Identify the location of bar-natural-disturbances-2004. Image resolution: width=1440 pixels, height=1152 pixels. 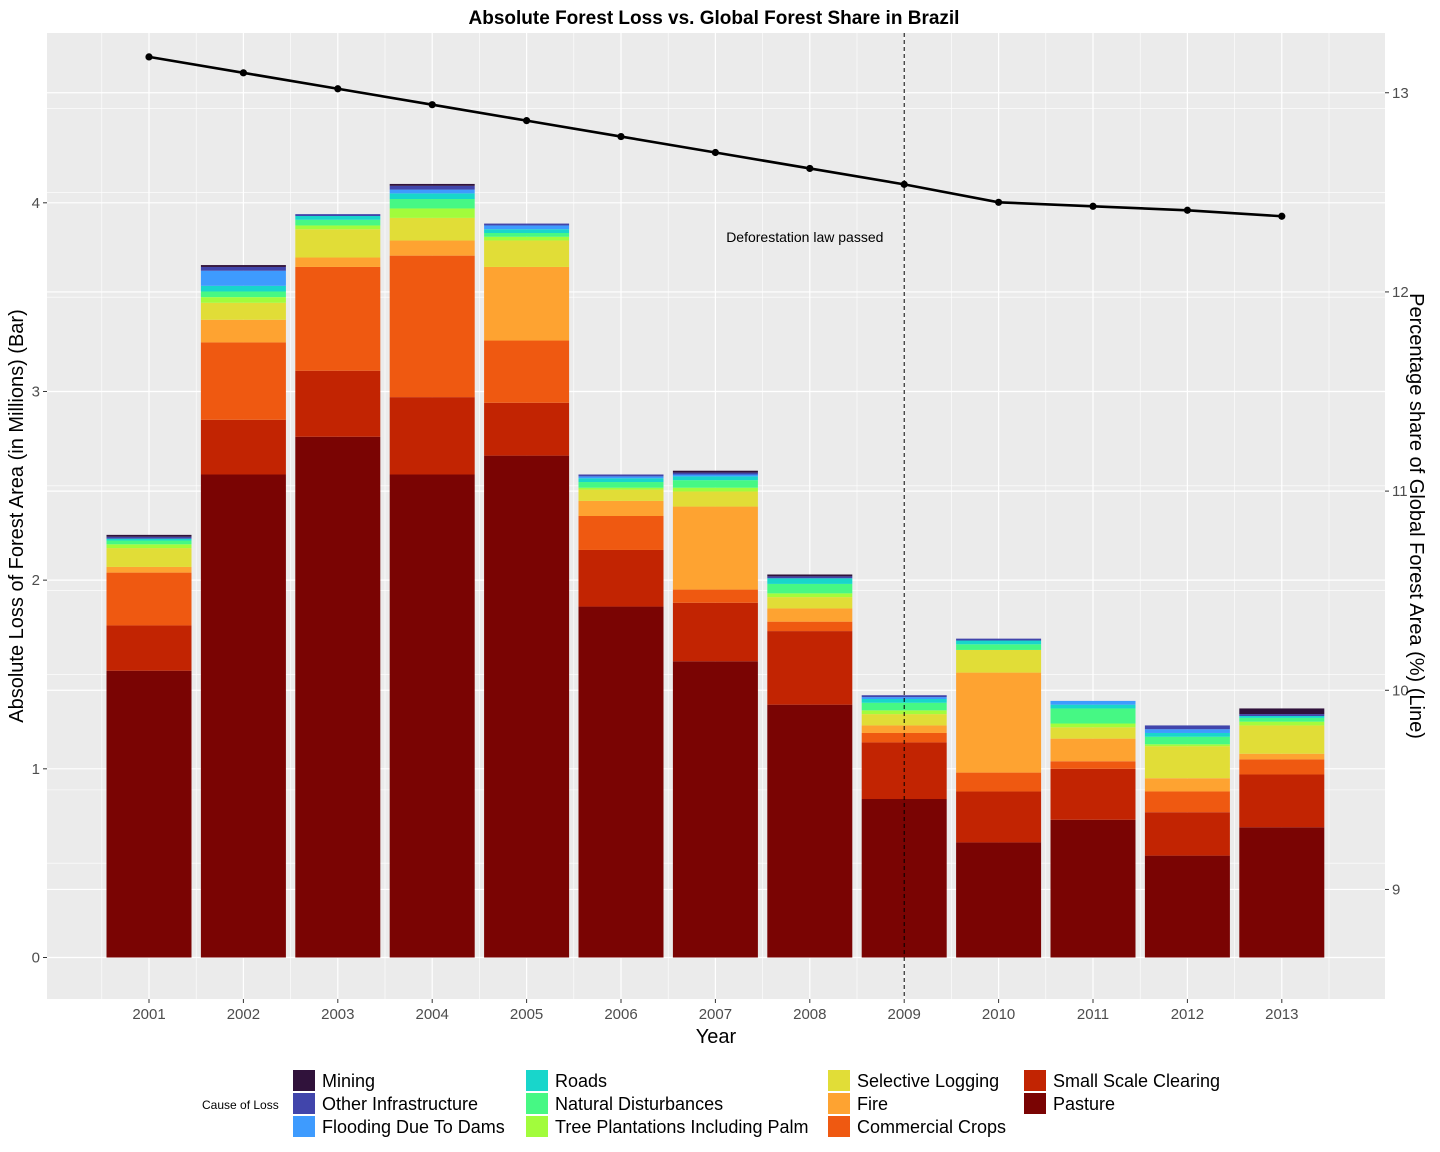
(432, 204).